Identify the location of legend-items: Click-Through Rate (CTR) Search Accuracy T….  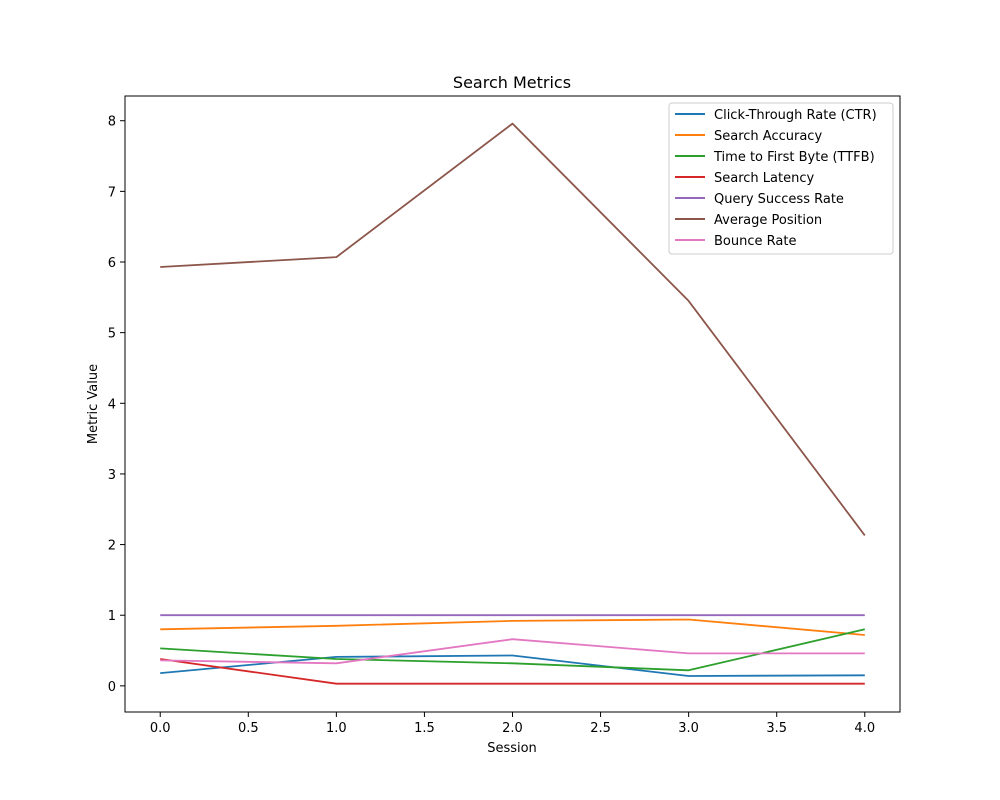
(776, 178).